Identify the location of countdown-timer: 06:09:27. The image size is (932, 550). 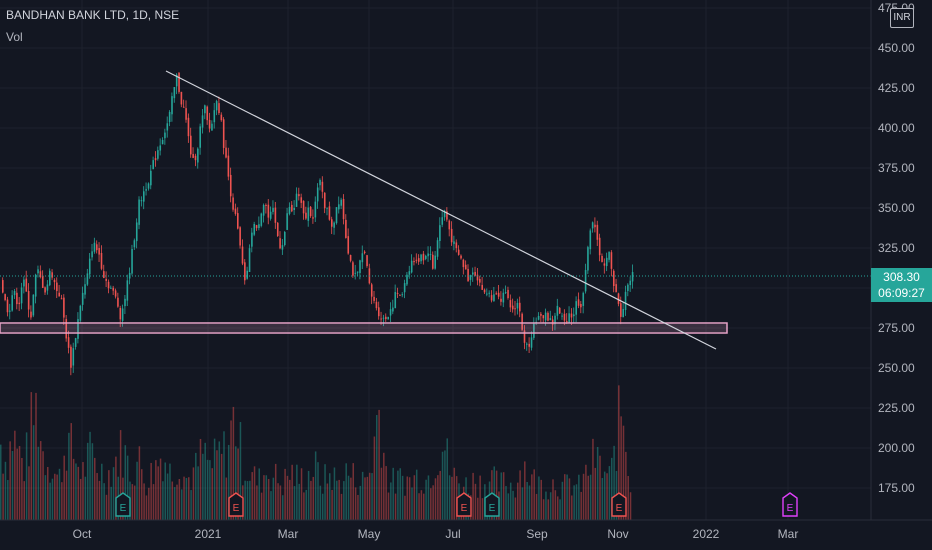
(901, 293).